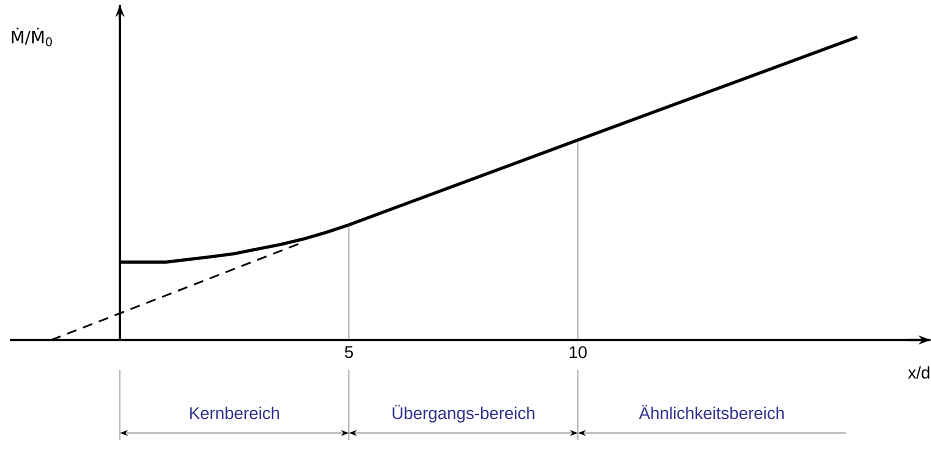 The height and width of the screenshot is (460, 931). I want to click on text: Übergangs-bereich, so click(463, 413).